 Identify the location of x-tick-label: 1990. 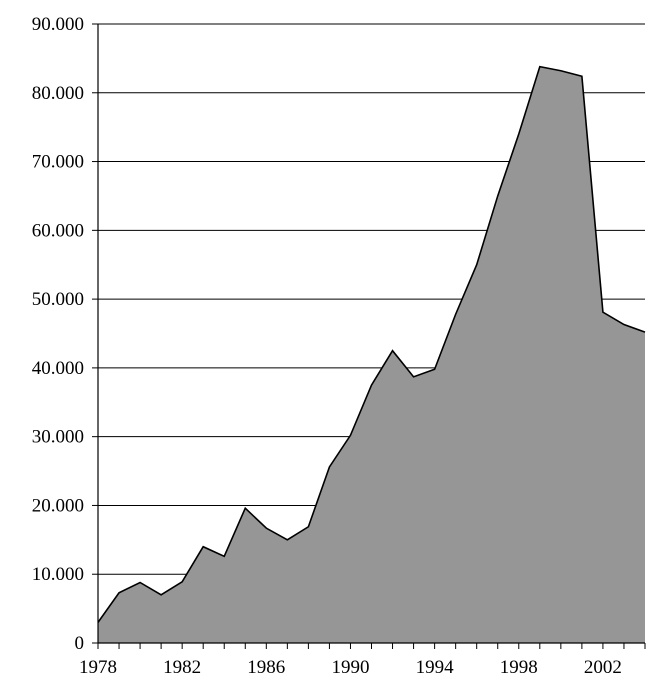
(350, 667).